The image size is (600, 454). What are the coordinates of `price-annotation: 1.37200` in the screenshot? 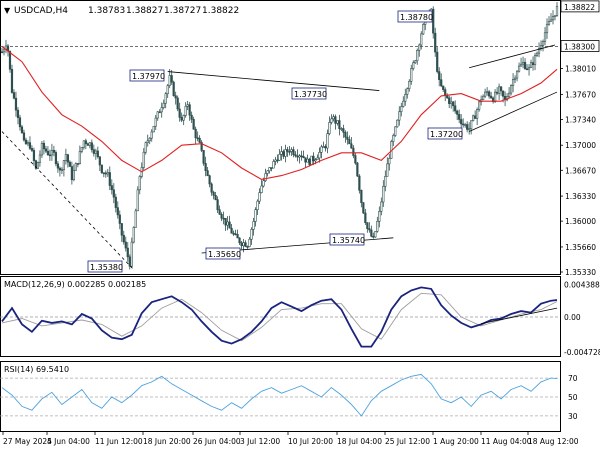 It's located at (445, 133).